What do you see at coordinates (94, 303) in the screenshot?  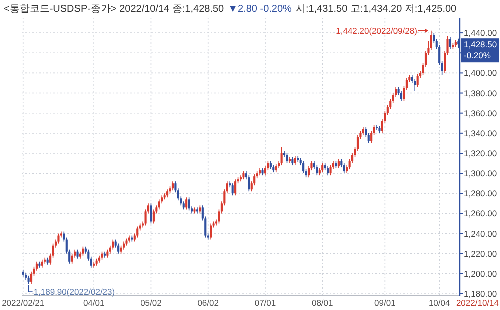 I see `x-tick-label: 04/01` at bounding box center [94, 303].